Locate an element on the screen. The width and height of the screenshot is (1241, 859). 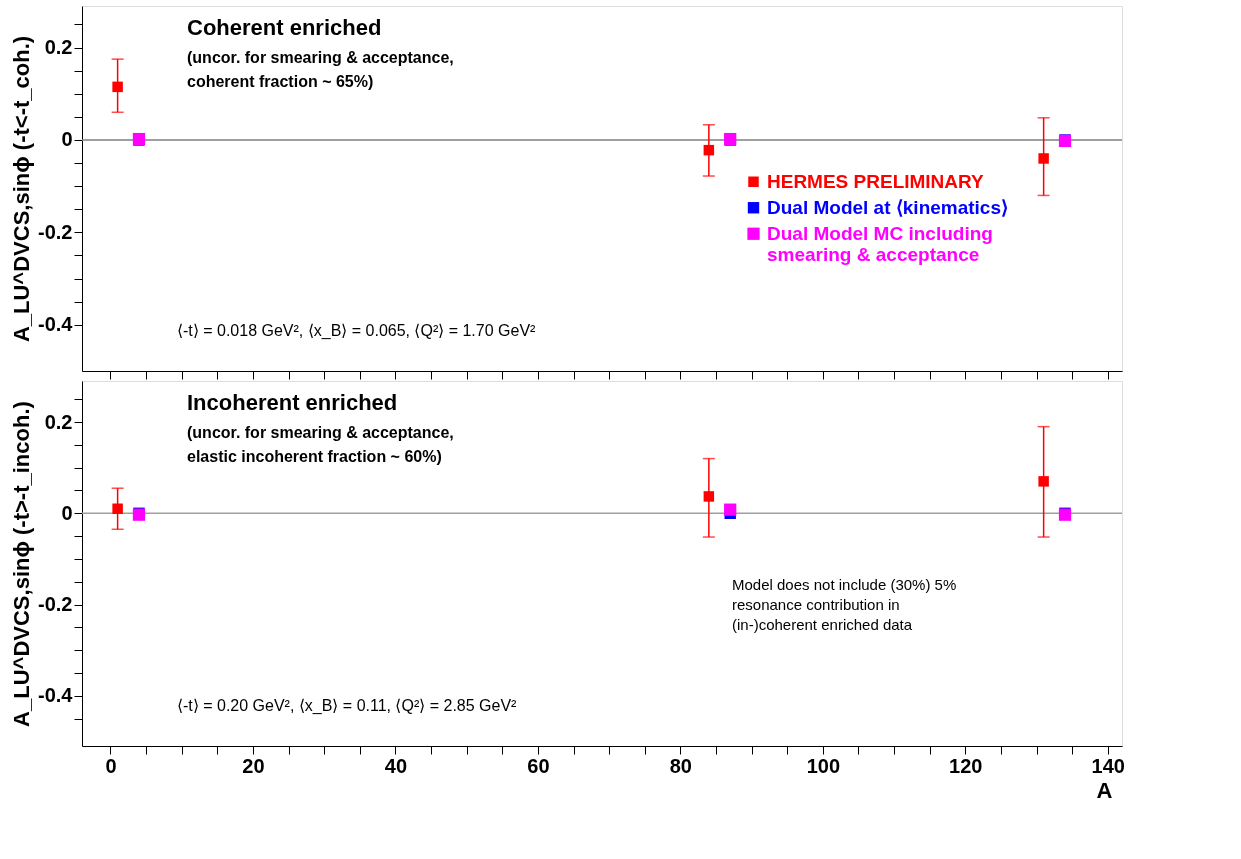
x-tick-label: 40 is located at coordinates (396, 765).